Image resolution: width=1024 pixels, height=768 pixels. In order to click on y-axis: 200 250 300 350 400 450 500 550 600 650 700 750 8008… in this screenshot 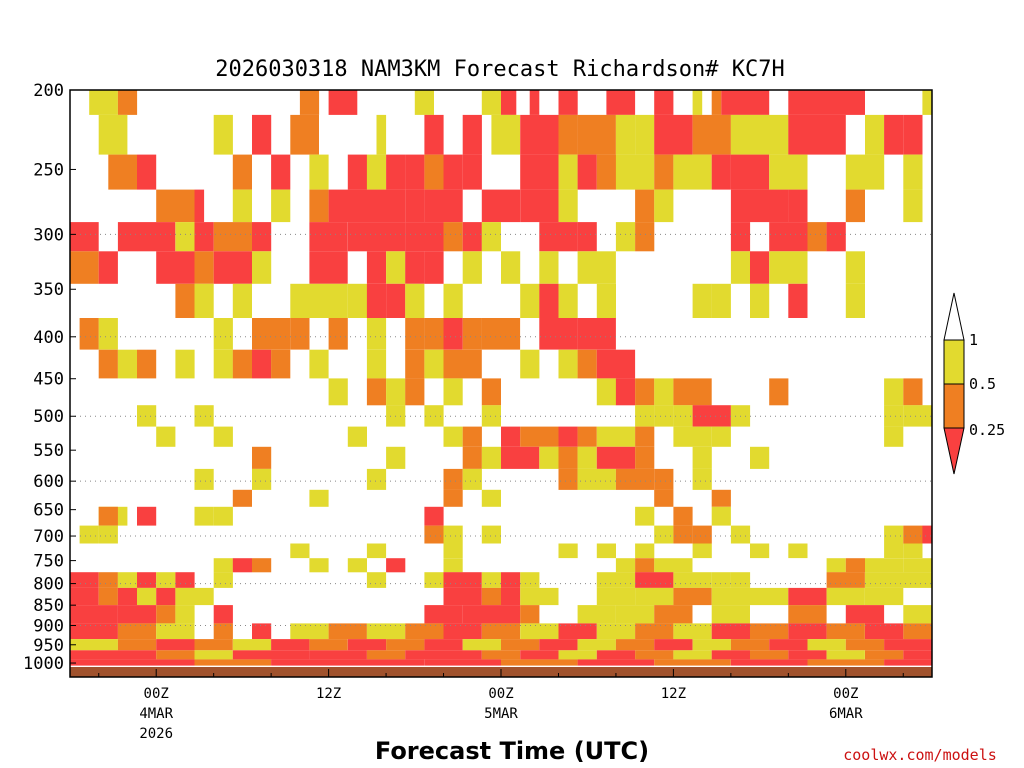, I will do `click(49, 377)`.